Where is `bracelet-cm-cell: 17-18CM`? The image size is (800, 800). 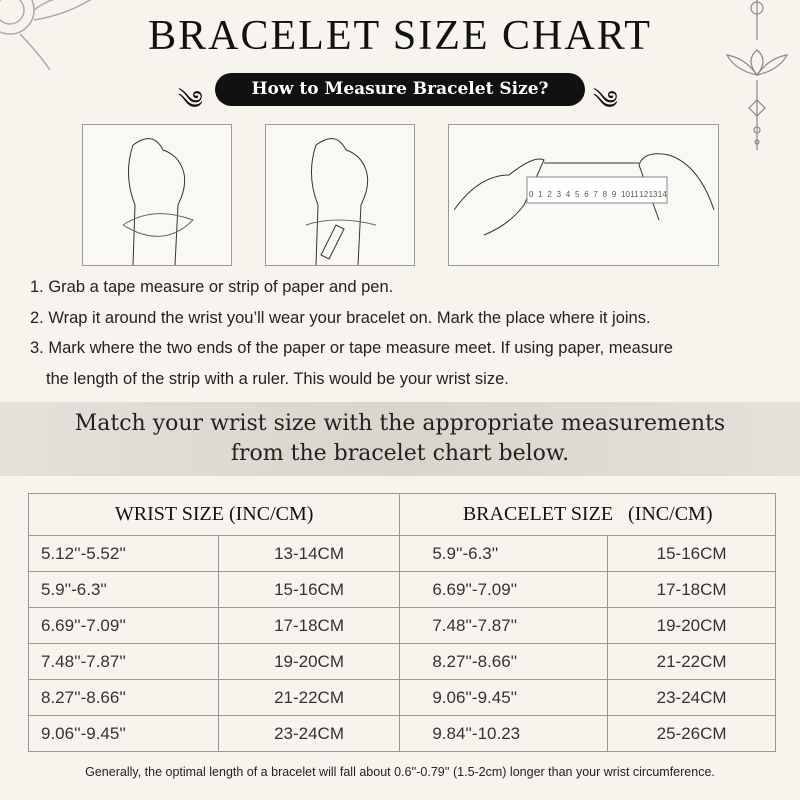 bracelet-cm-cell: 17-18CM is located at coordinates (691, 589).